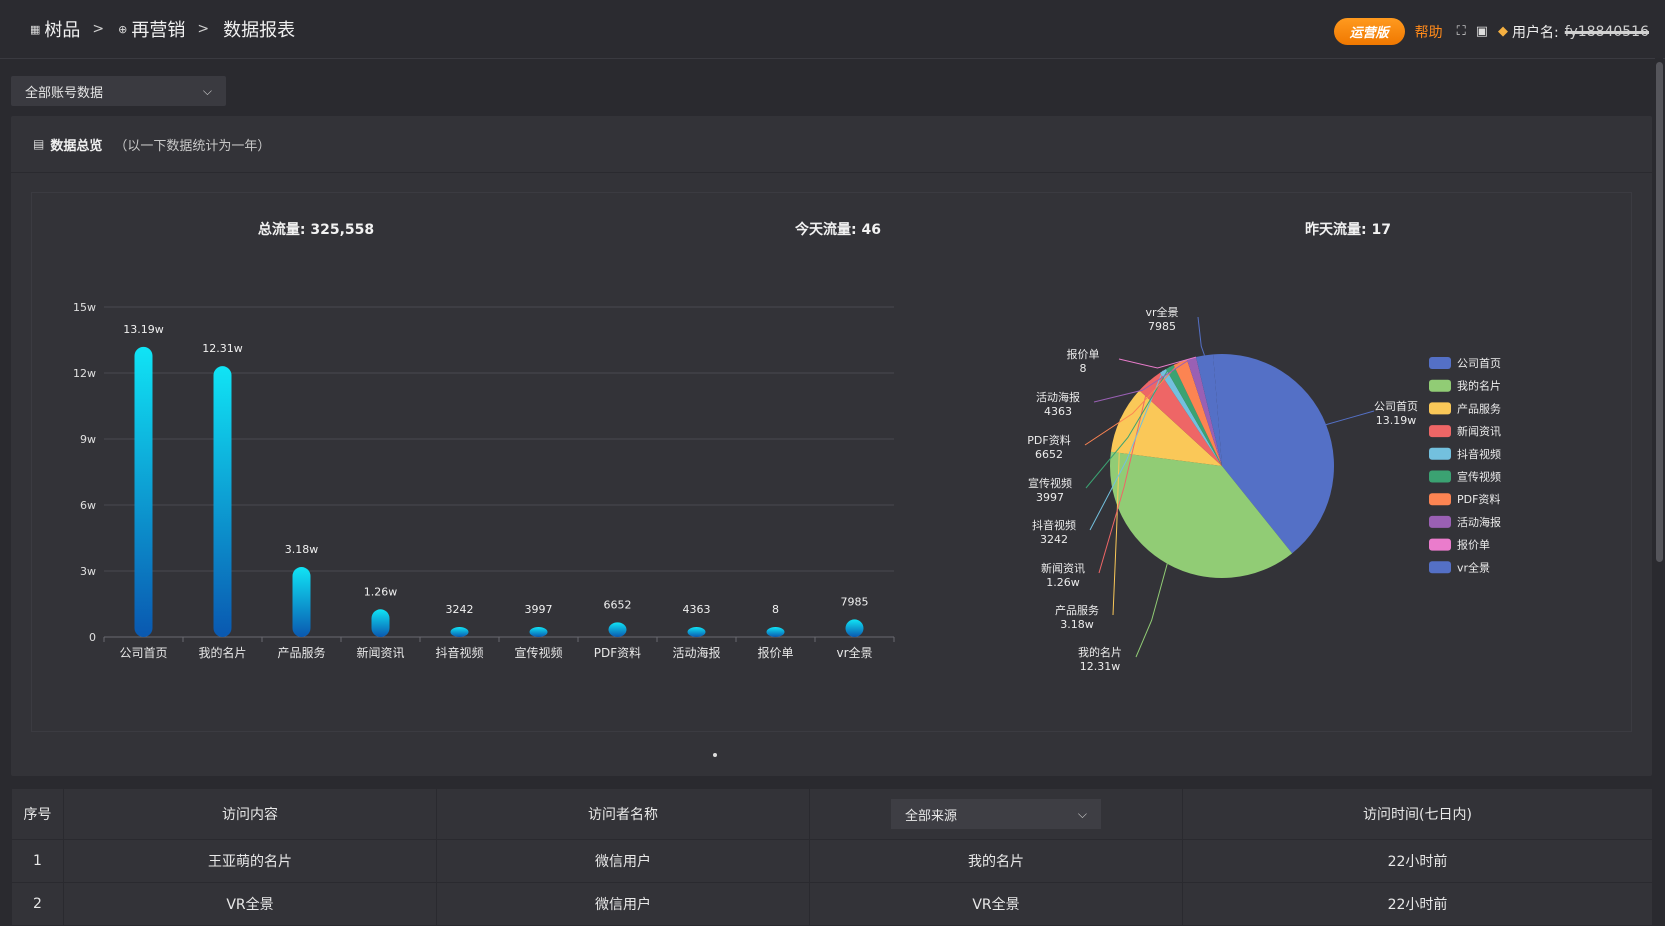 This screenshot has height=926, width=1665. I want to click on chevron-down-icon: ⌵, so click(207, 90).